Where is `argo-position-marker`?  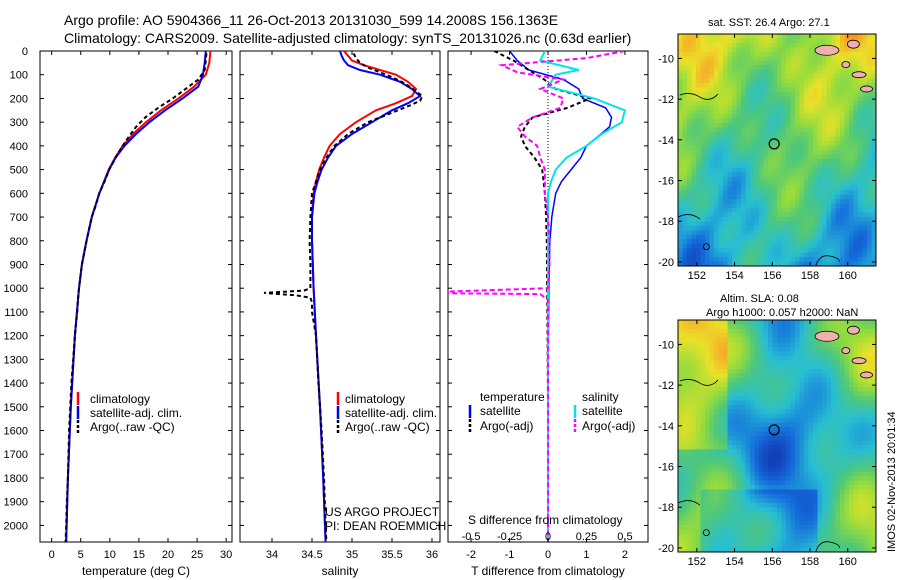 argo-position-marker is located at coordinates (774, 144).